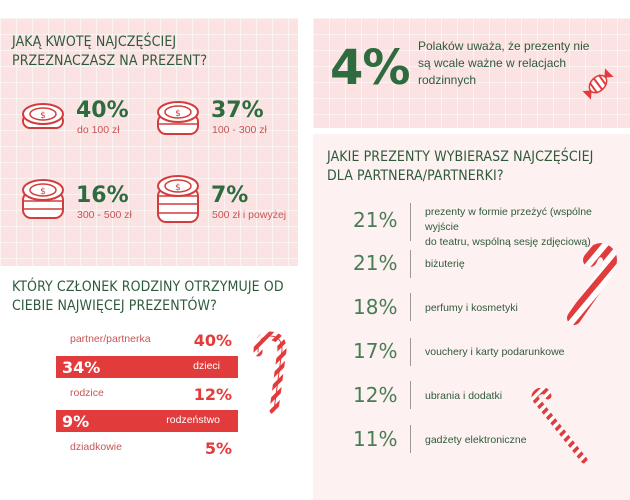 The image size is (630, 500). Describe the element at coordinates (375, 395) in the screenshot. I see `gift-percent: 12%` at that location.